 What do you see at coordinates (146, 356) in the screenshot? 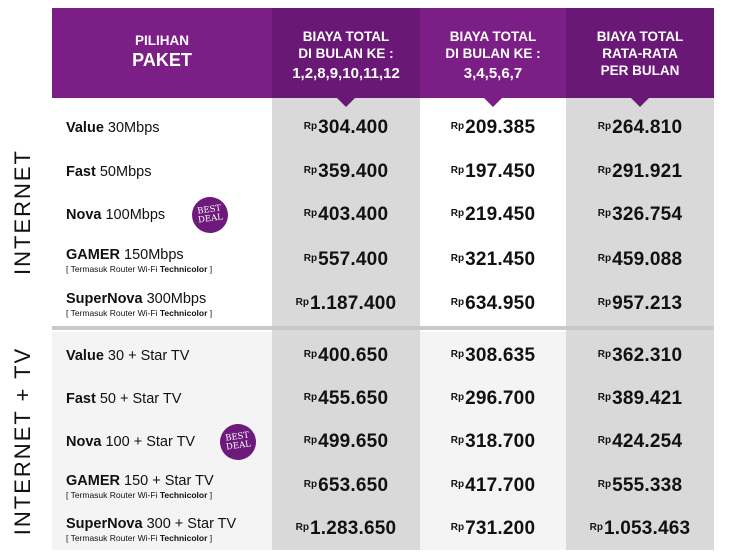
I see `plan-speed: 30 + Star TV` at bounding box center [146, 356].